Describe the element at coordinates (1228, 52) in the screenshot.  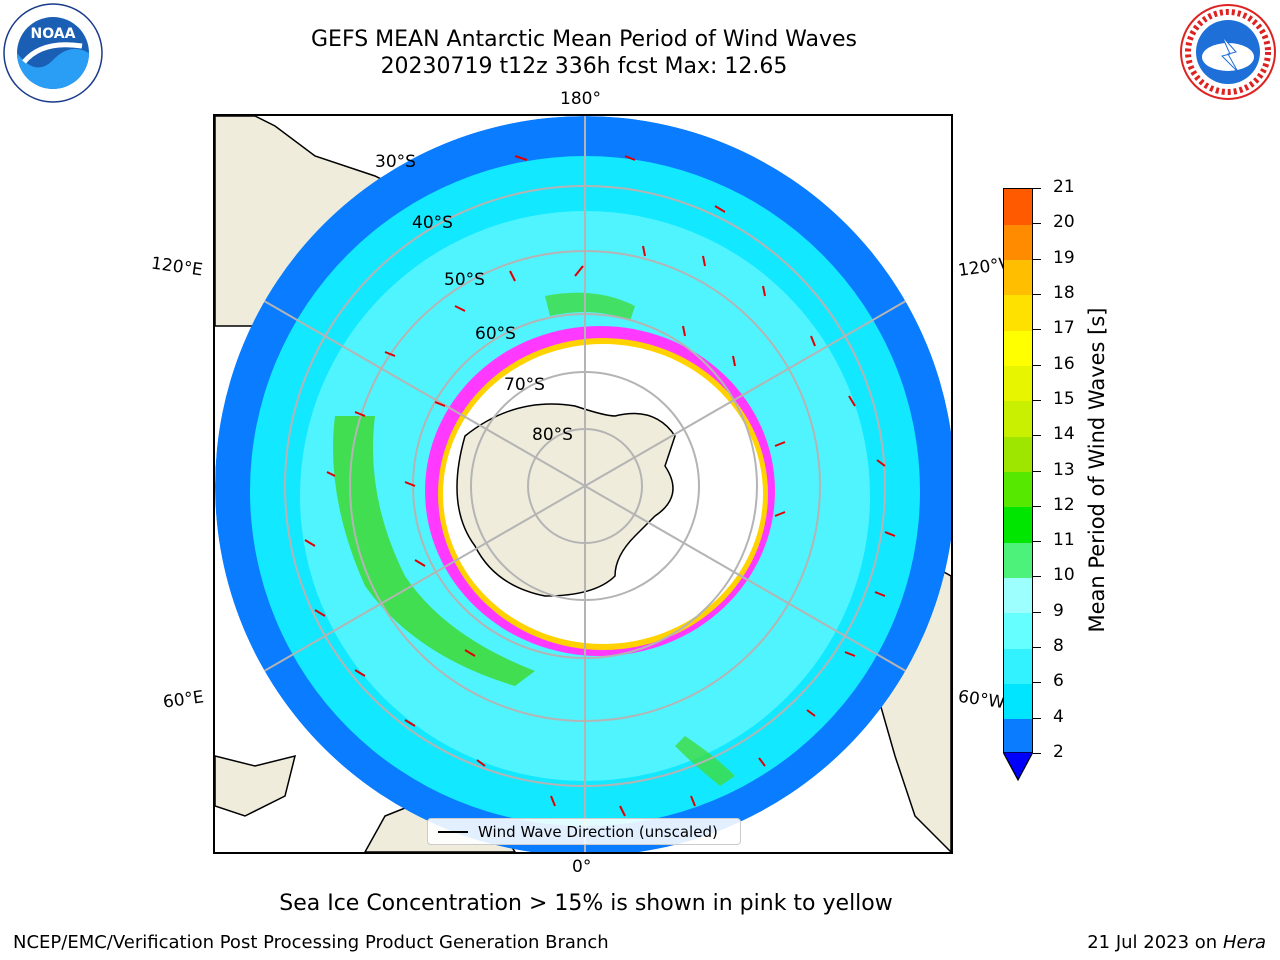
I see `nws-logo` at that location.